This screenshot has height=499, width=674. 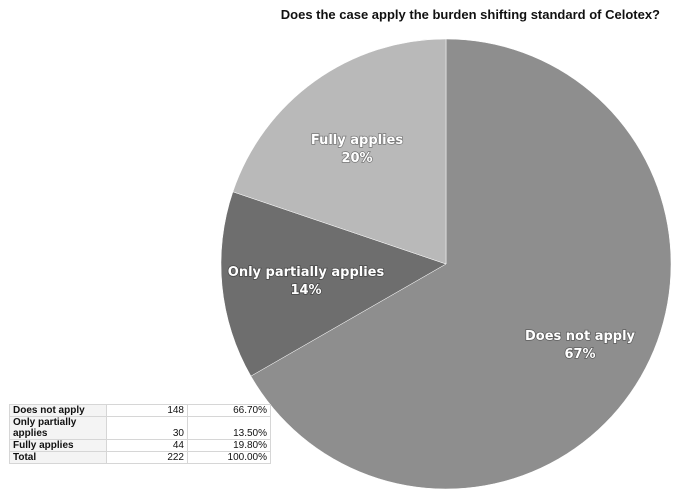 What do you see at coordinates (229, 410) in the screenshot?
I see `row-percent: 66.70%` at bounding box center [229, 410].